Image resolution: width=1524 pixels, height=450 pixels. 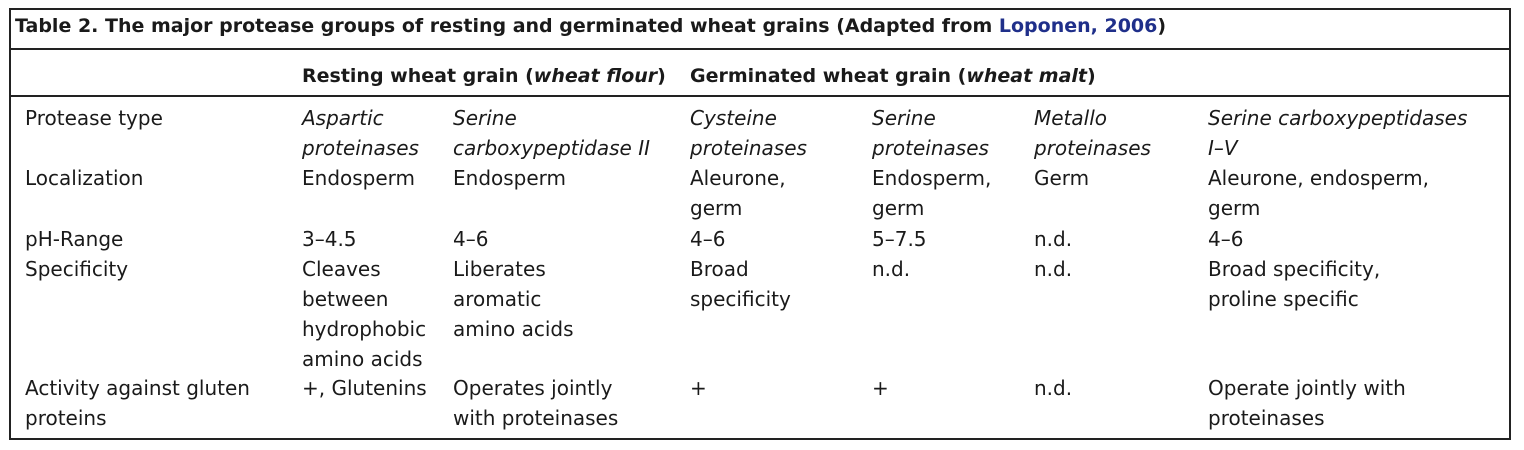 I want to click on cell-protease-type-aspartic: Aspartic proteinases, so click(x=360, y=133).